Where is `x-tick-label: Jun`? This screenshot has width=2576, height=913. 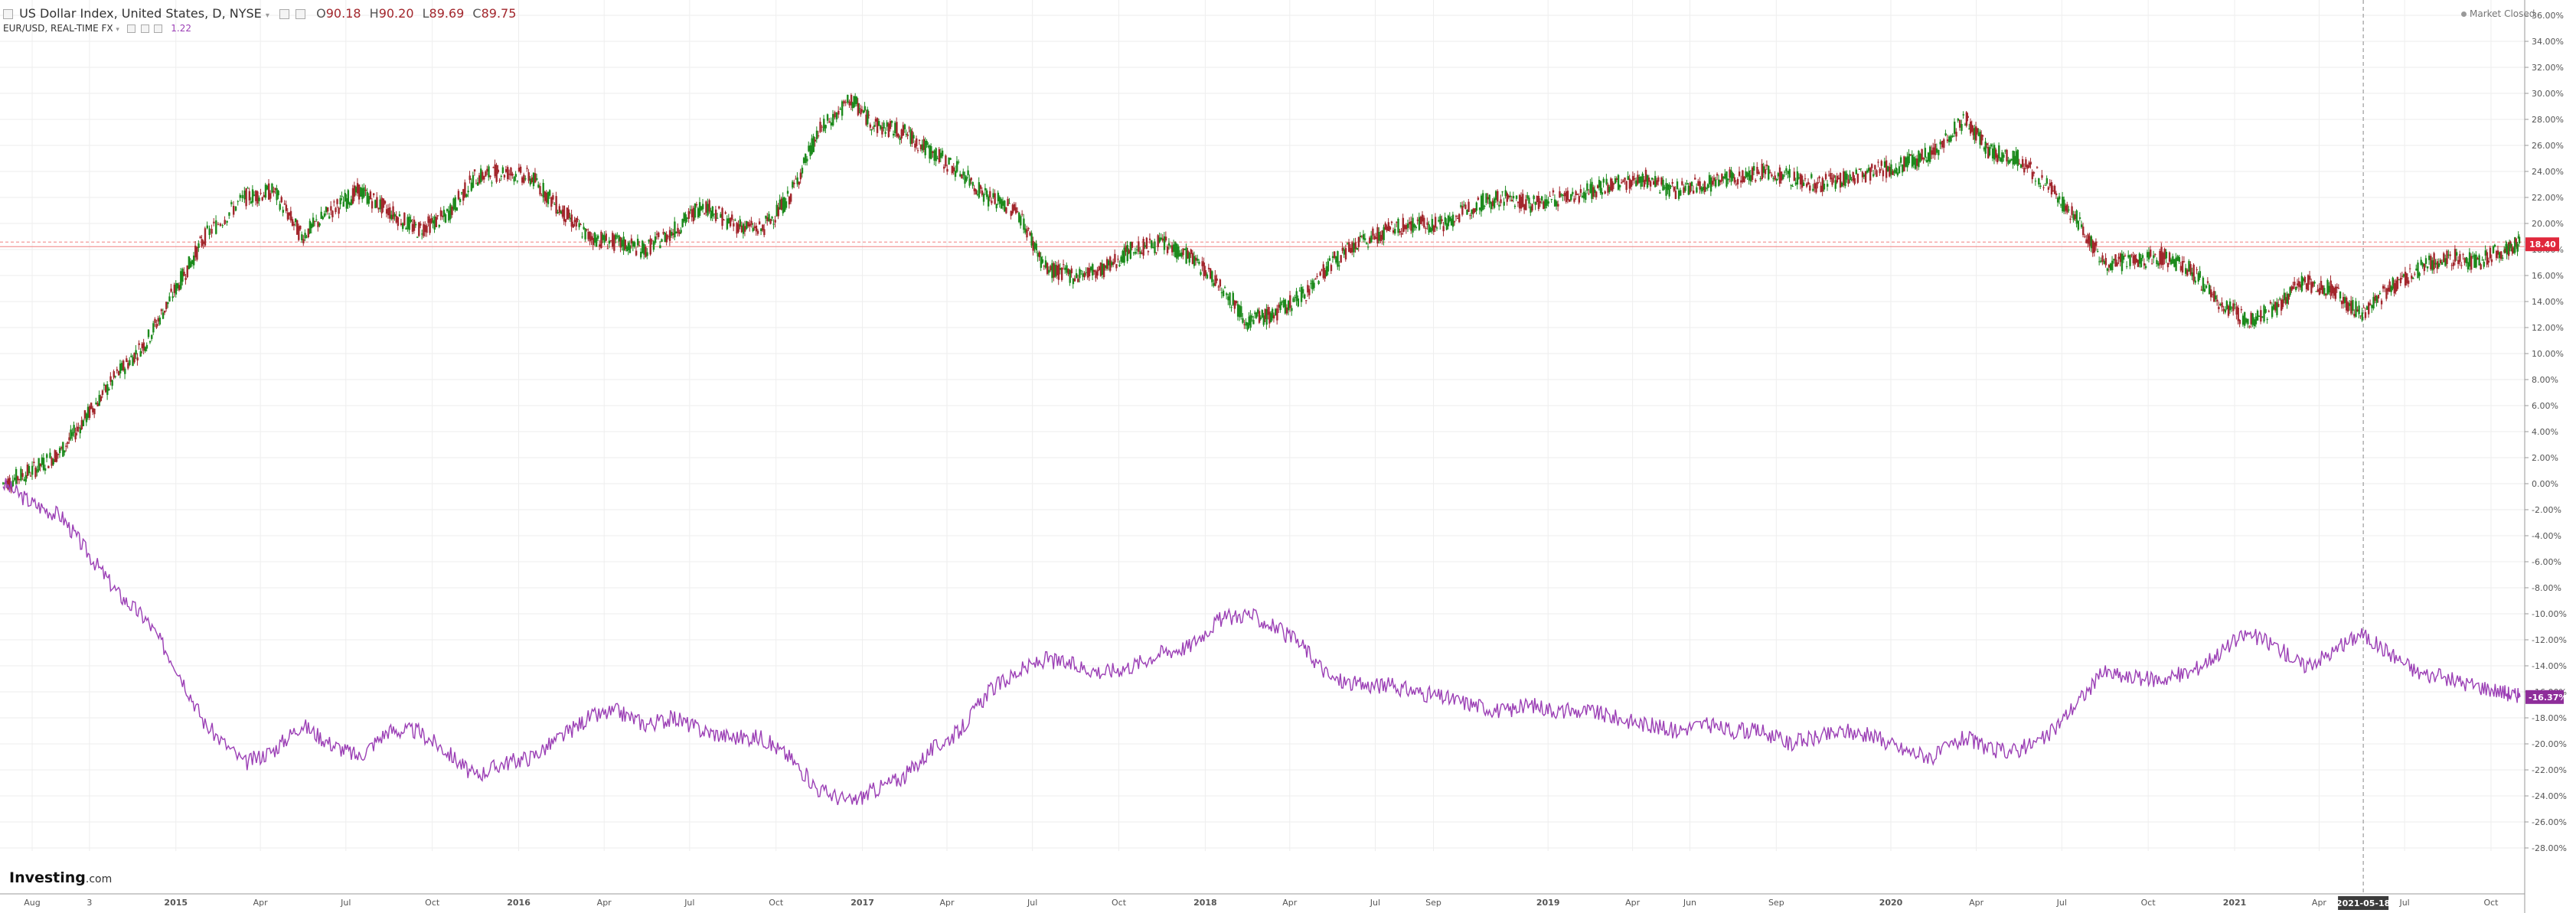
x-tick-label: Jun is located at coordinates (1689, 903).